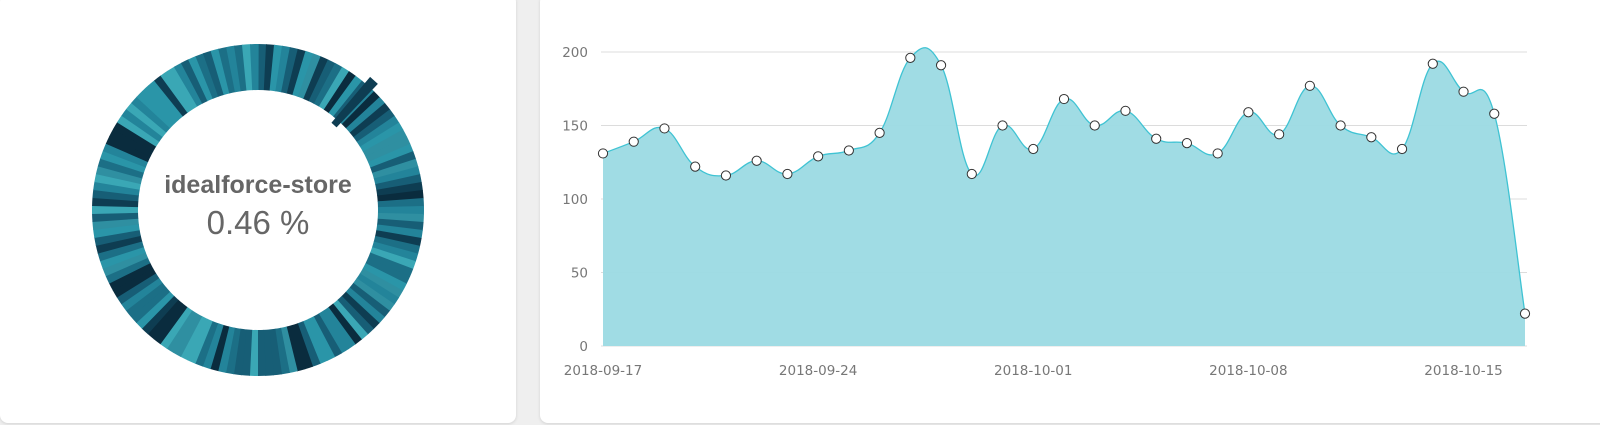 Image resolution: width=1600 pixels, height=425 pixels. What do you see at coordinates (575, 200) in the screenshot?
I see `y-tick-label: 100` at bounding box center [575, 200].